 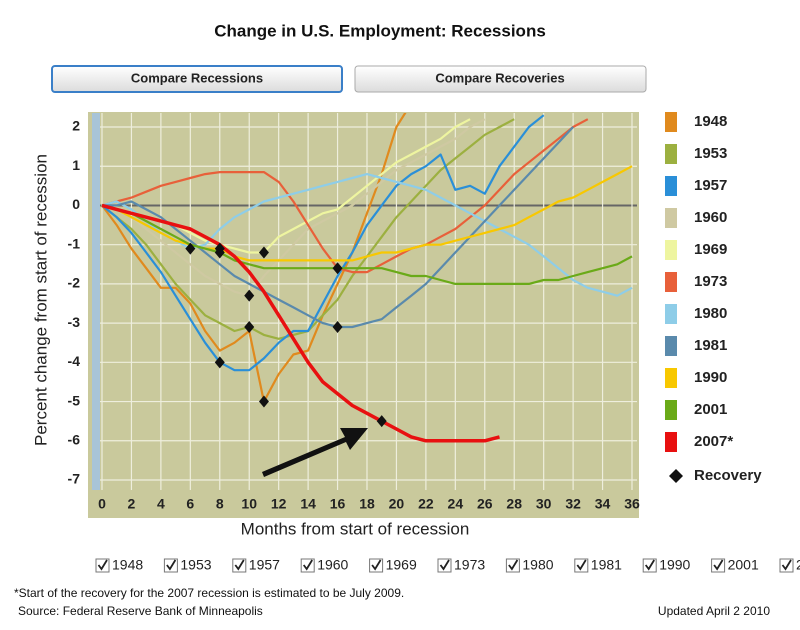 I want to click on checkbox-label: 1981, so click(x=606, y=565).